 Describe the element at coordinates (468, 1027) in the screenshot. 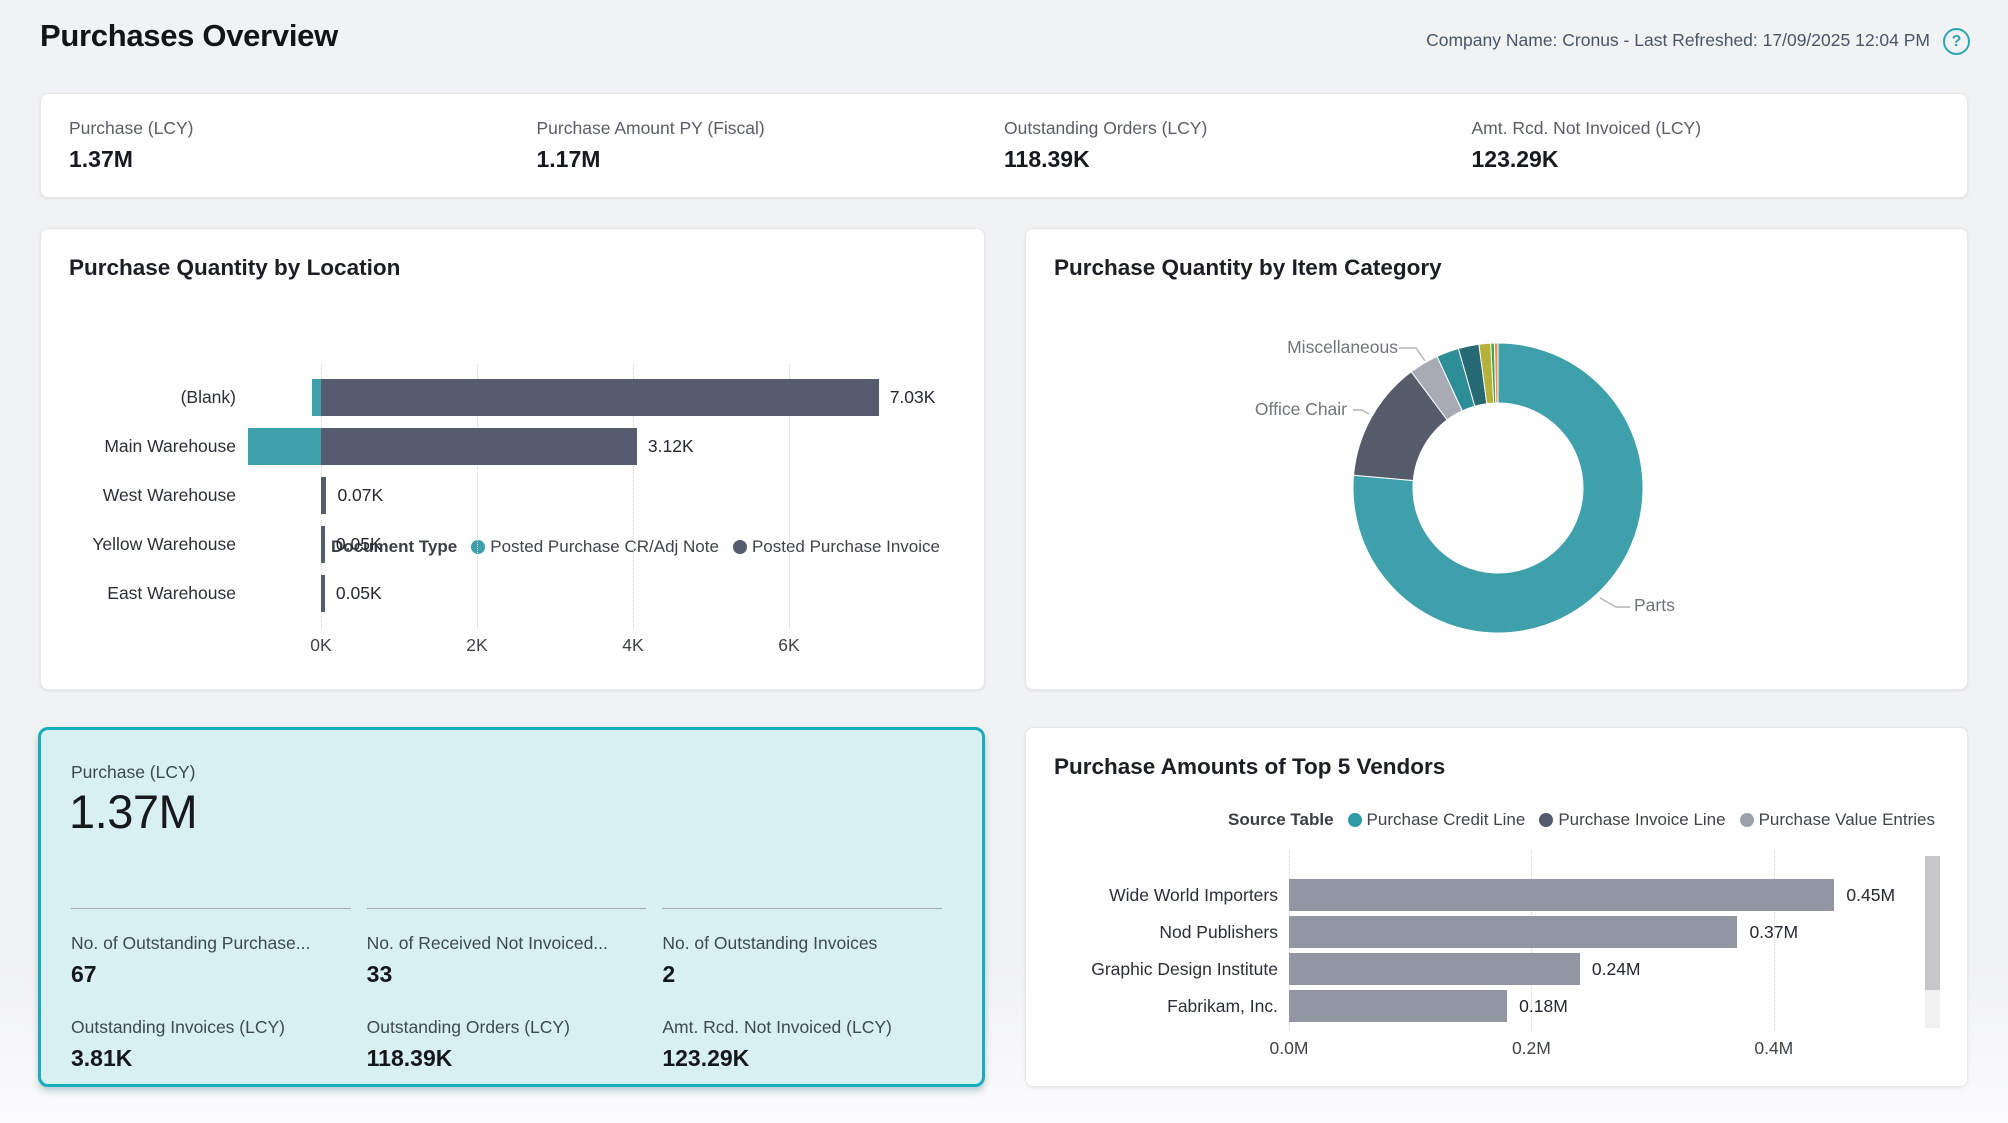

I see `sub-kpi-label: Outstanding Orders (LCY)` at that location.